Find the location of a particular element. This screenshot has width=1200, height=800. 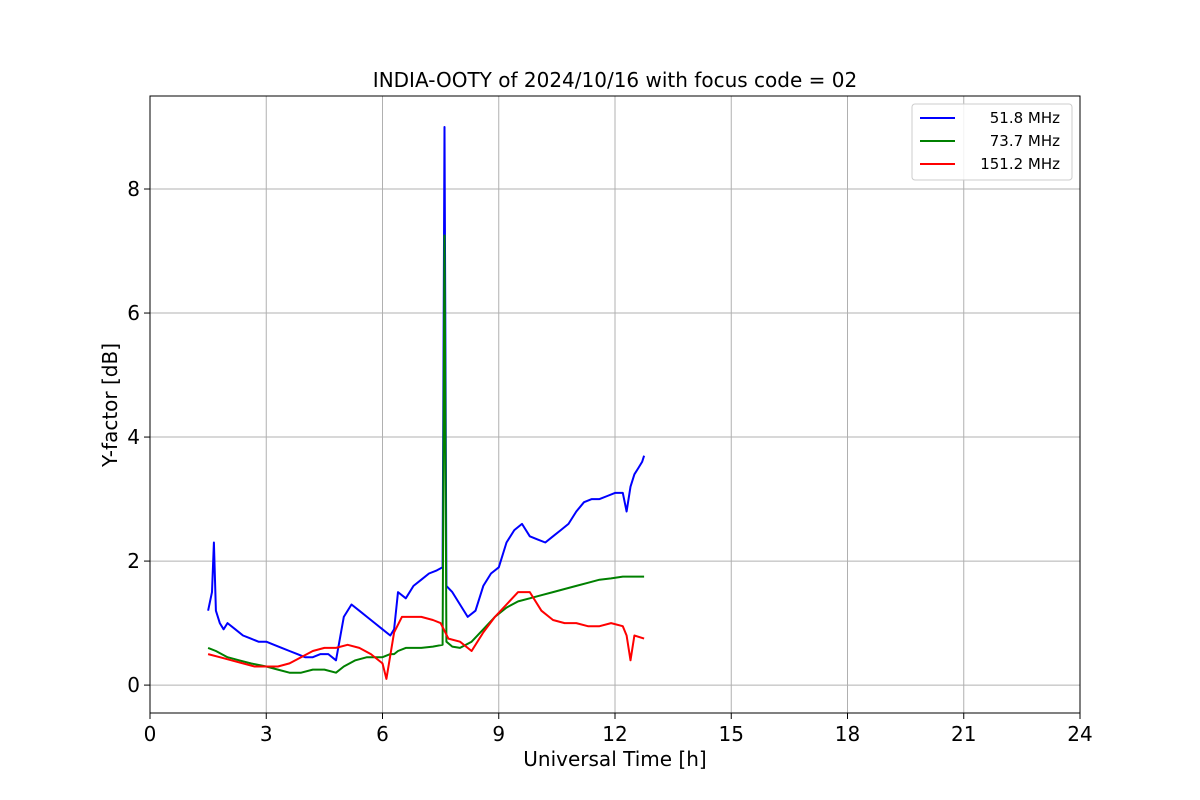

y-axis-label: Y-factor [dB] is located at coordinates (110, 405).